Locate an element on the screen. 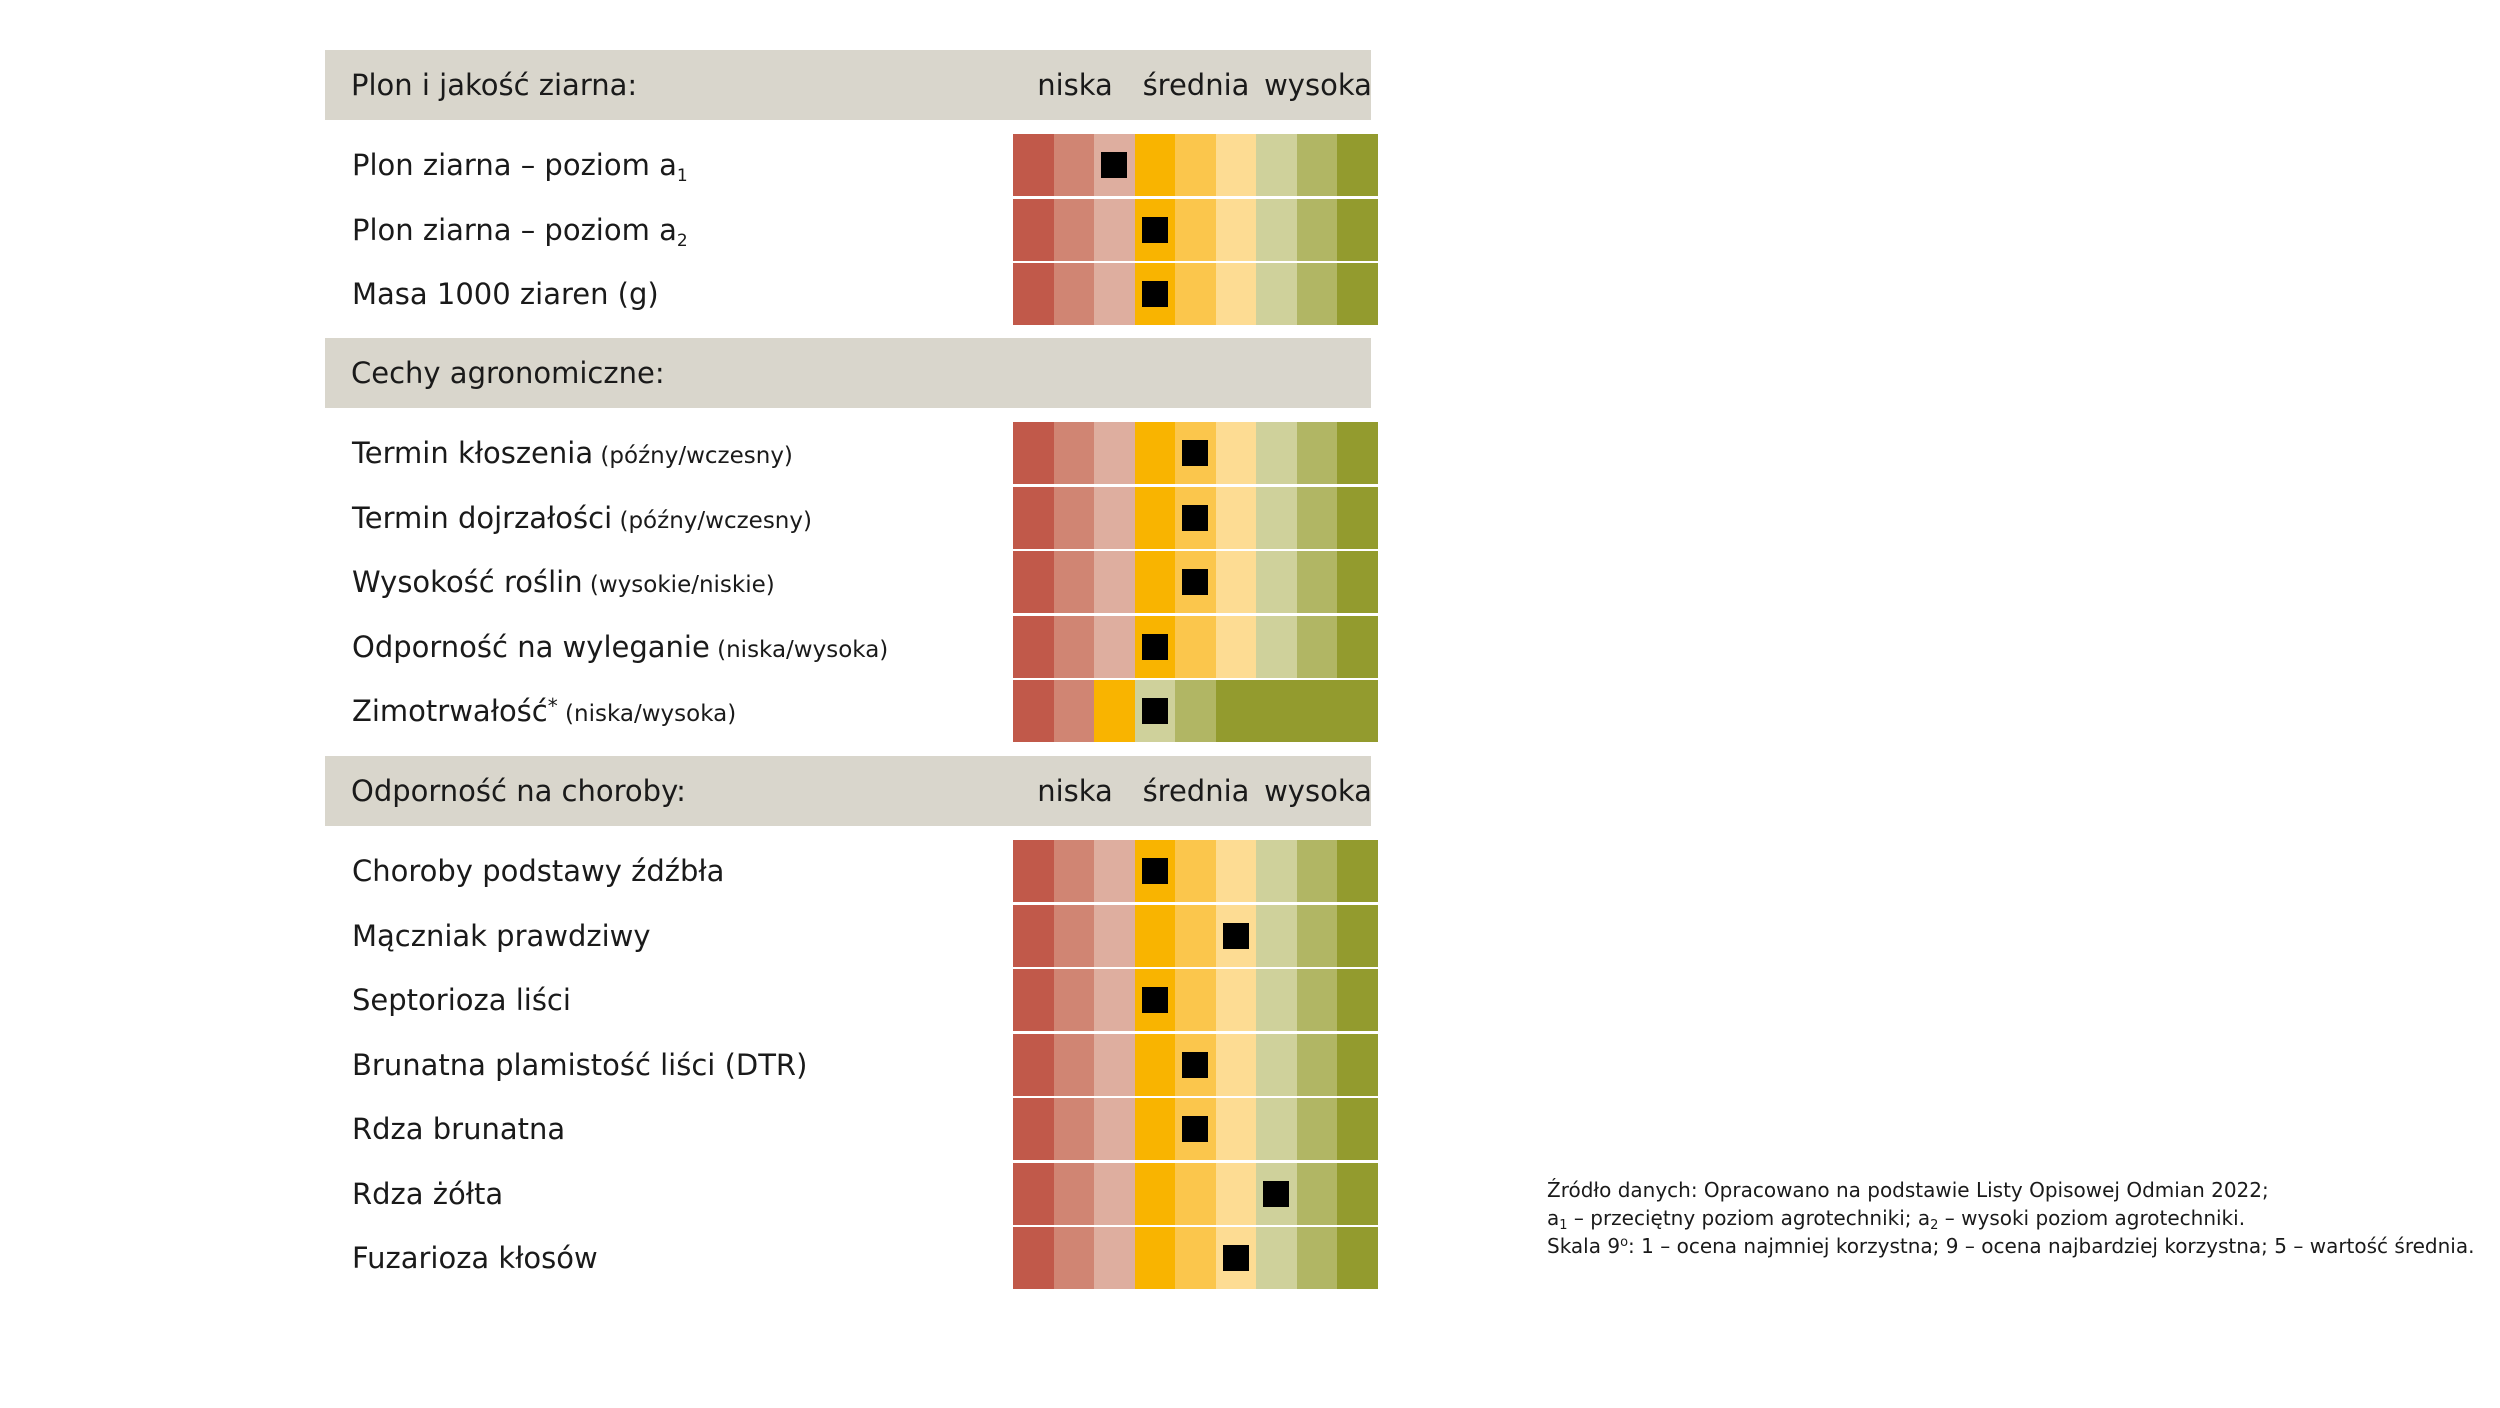  row-label: Brunatna plamistość liści (DTR) is located at coordinates (579, 1065).